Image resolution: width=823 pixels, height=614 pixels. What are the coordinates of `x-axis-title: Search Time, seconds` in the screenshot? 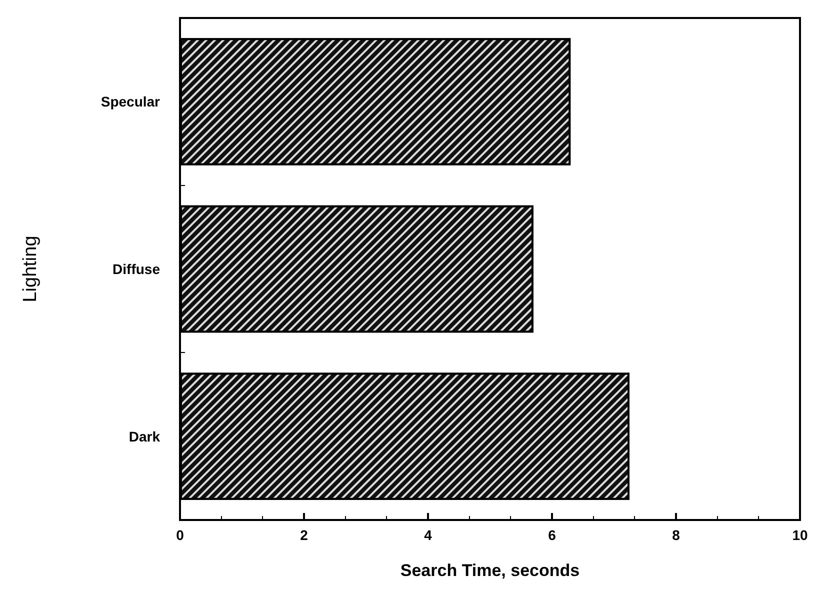 It's located at (490, 570).